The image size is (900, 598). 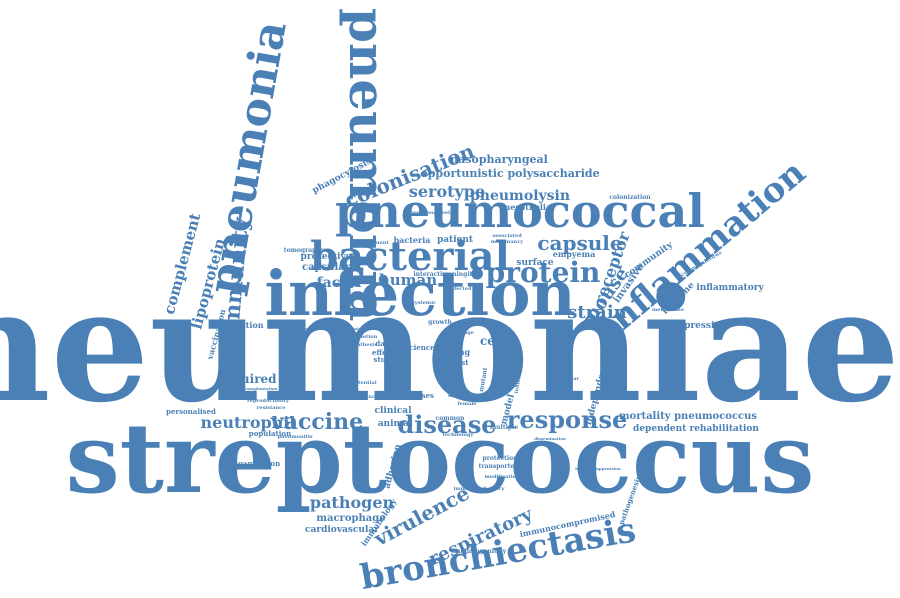 What do you see at coordinates (271, 408) in the screenshot?
I see `cloud-word: resistance` at bounding box center [271, 408].